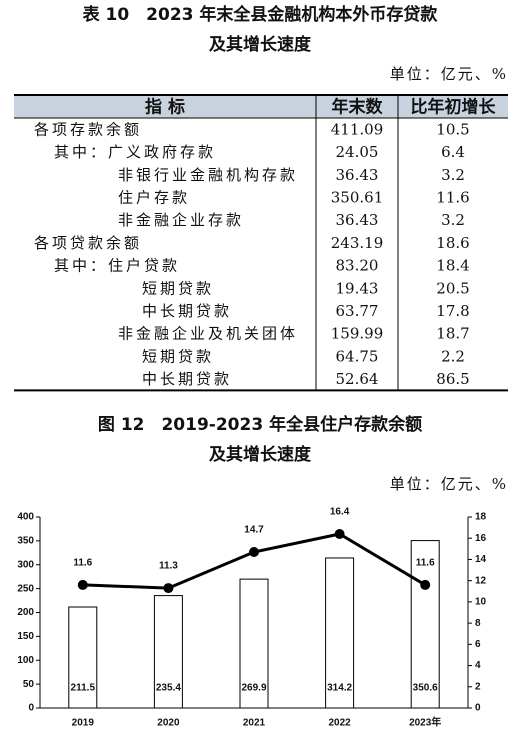  Describe the element at coordinates (452, 197) in the screenshot. I see `cell-value: 11.6` at that location.